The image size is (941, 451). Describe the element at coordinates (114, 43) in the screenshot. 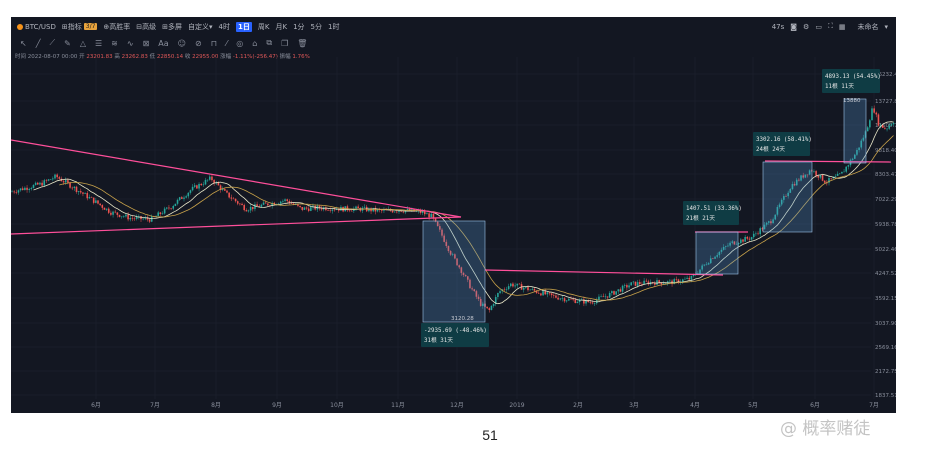

I see `pattern-icon: ≋` at that location.